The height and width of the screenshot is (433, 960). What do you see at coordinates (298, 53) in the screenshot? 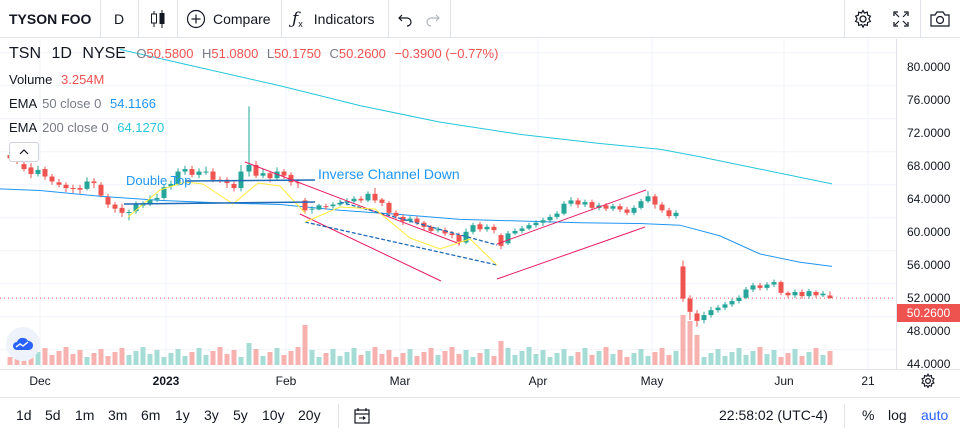
I see `low-value: 50.1750` at bounding box center [298, 53].